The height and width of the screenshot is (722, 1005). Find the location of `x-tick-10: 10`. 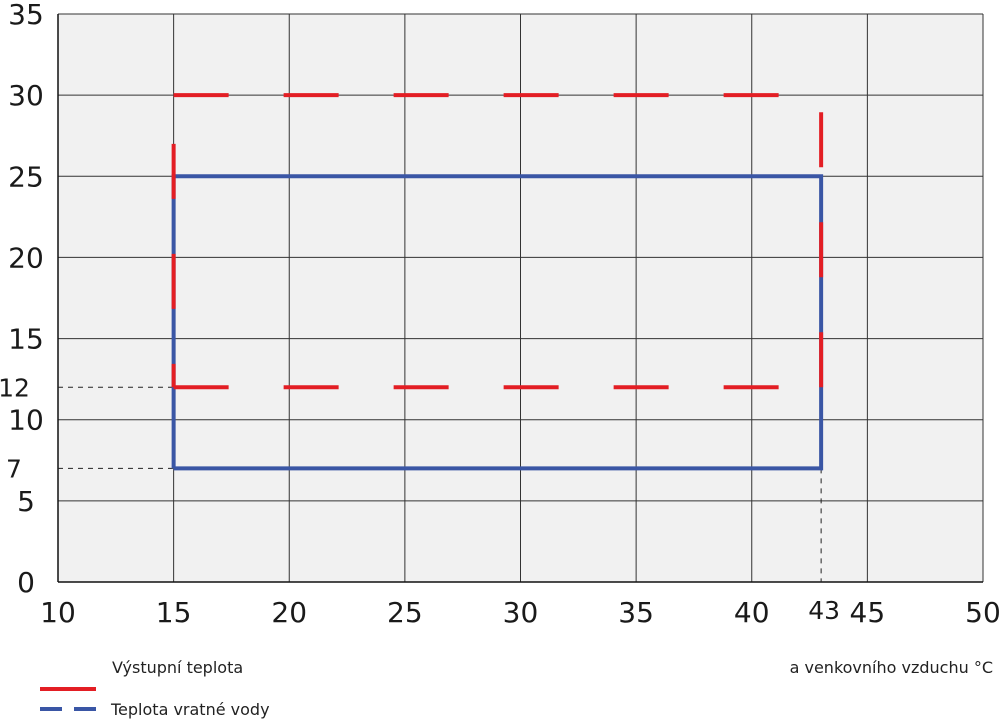

x-tick-10: 10 is located at coordinates (58, 612).